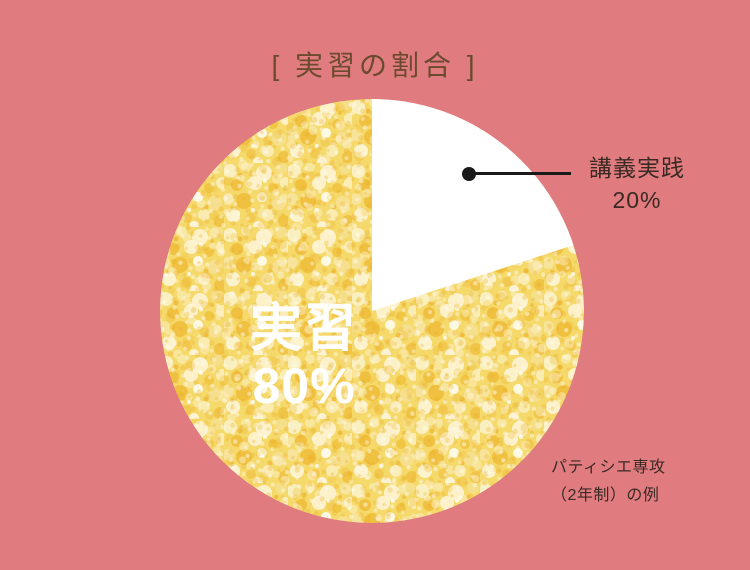  Describe the element at coordinates (477, 205) in the screenshot. I see `pie-slice-lecture` at that location.